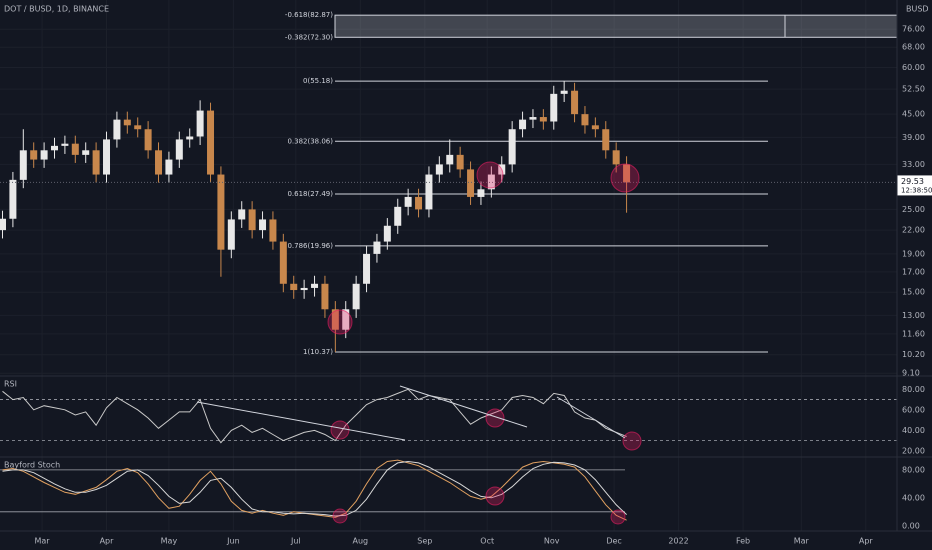  What do you see at coordinates (913, 315) in the screenshot?
I see `y-tick-label: 13.00` at bounding box center [913, 315].